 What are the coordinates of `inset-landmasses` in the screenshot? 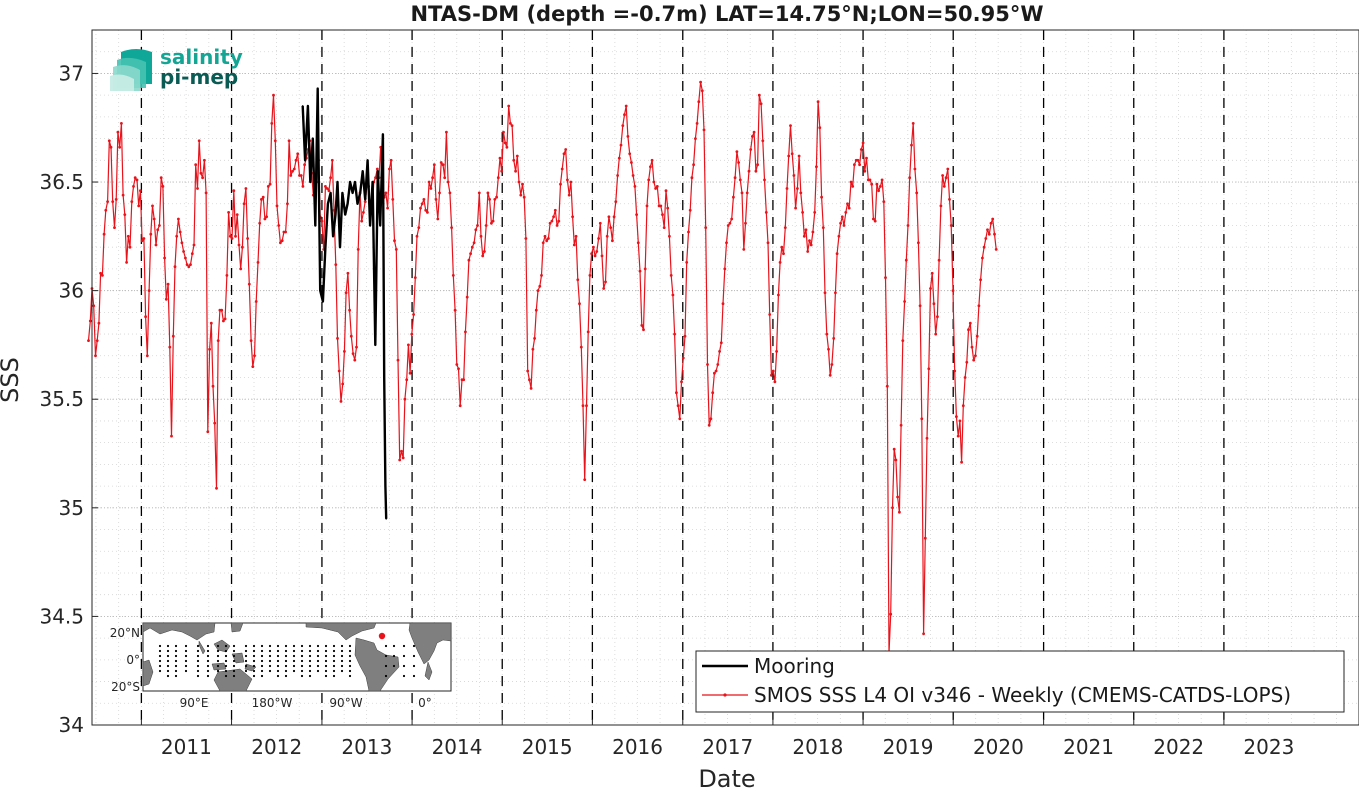 It's located at (297, 657).